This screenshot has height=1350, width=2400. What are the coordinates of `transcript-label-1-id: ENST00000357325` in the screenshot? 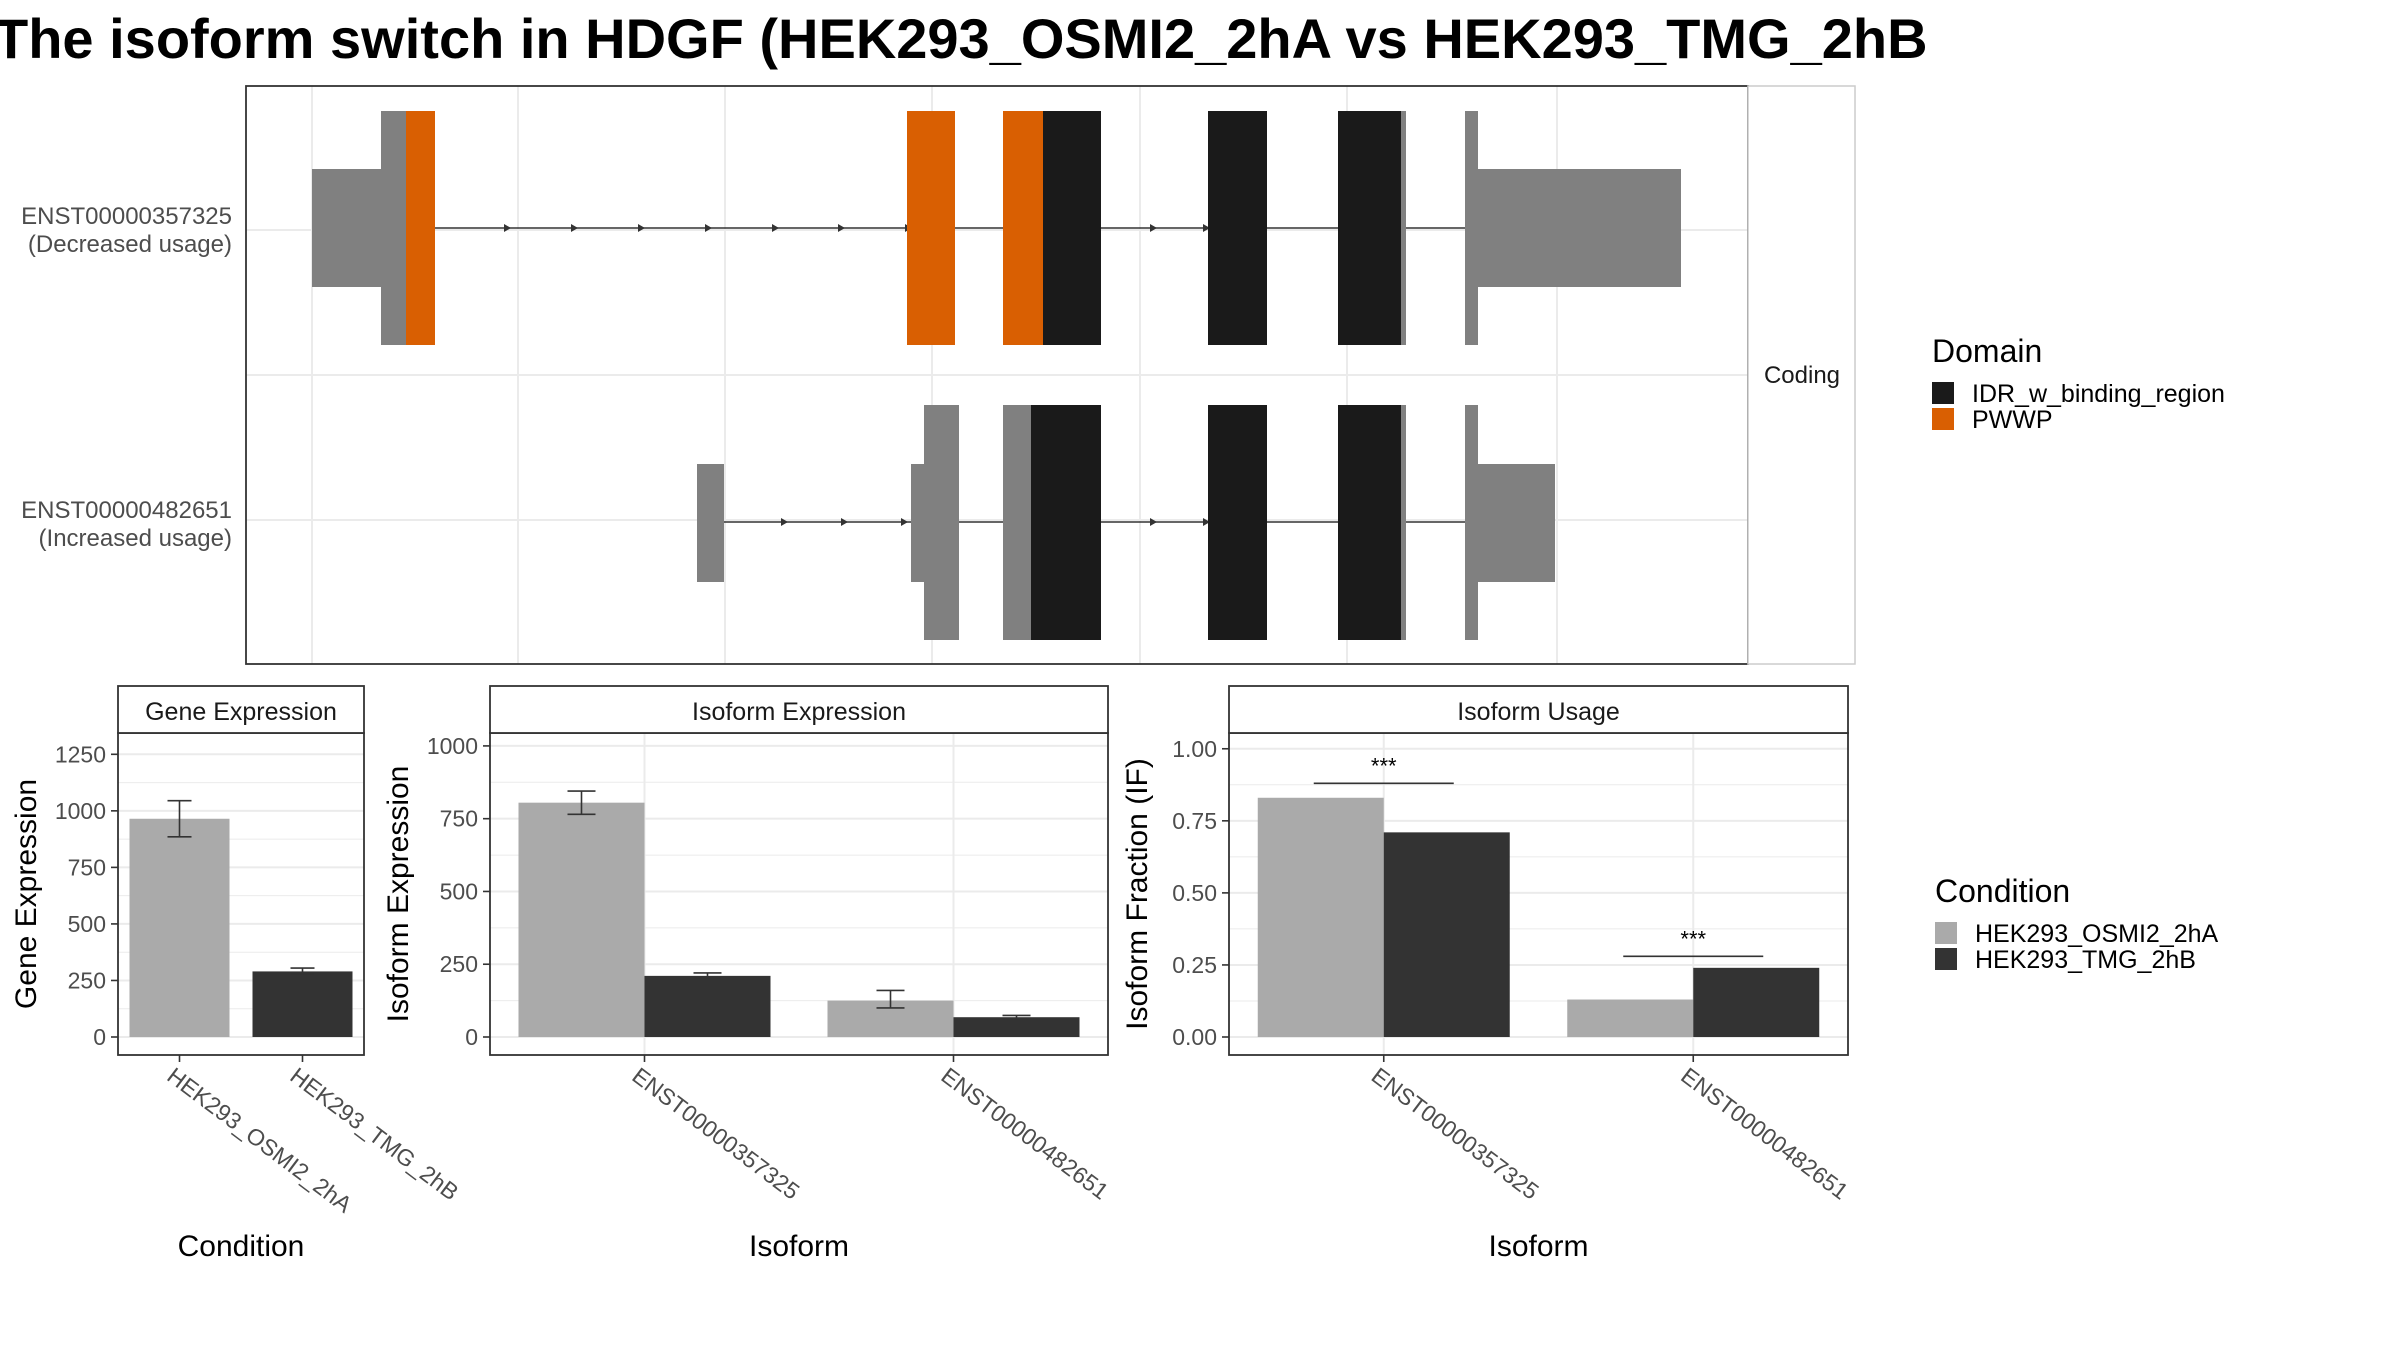 It's located at (126, 216).